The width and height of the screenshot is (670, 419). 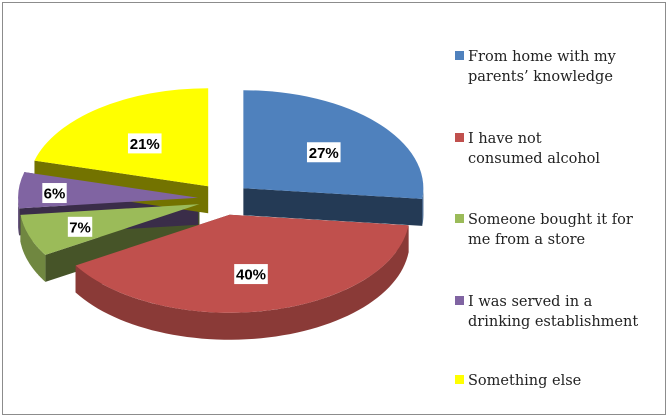 I want to click on data-label-establishment: 6%, so click(x=55, y=194).